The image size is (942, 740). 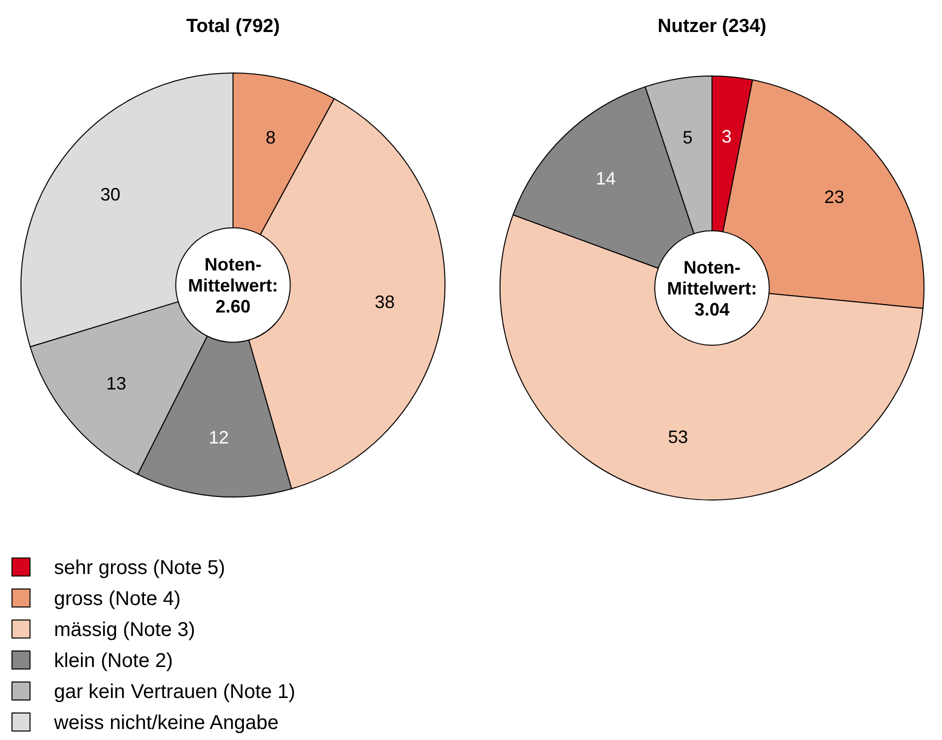 What do you see at coordinates (233, 26) in the screenshot?
I see `chart-title: Total (792)` at bounding box center [233, 26].